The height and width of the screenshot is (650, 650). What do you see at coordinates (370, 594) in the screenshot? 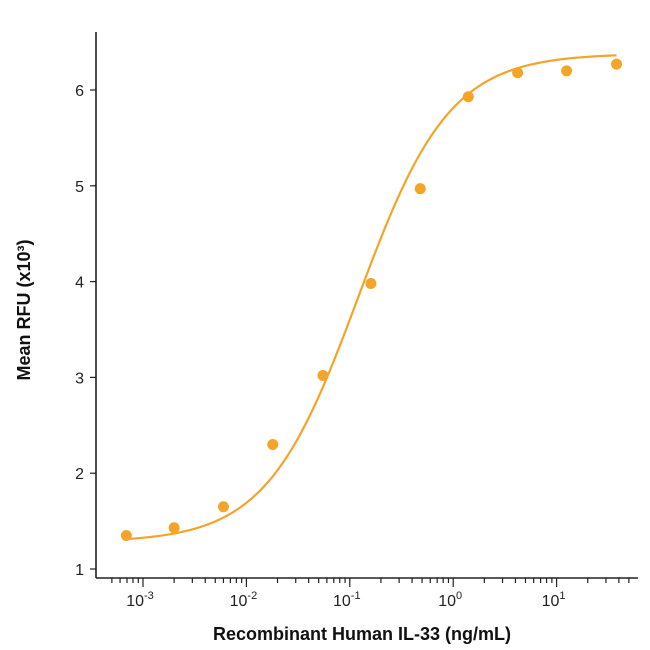
I see `x-ticks: 10⁻³ 10⁻² 10⁻¹ 10⁰ 10¹` at bounding box center [370, 594].